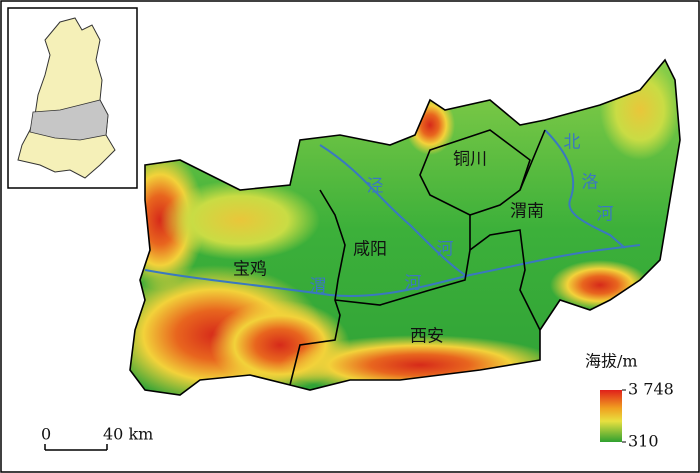 This screenshot has width=700, height=473. I want to click on legend-title: 海拔/m, so click(611, 361).